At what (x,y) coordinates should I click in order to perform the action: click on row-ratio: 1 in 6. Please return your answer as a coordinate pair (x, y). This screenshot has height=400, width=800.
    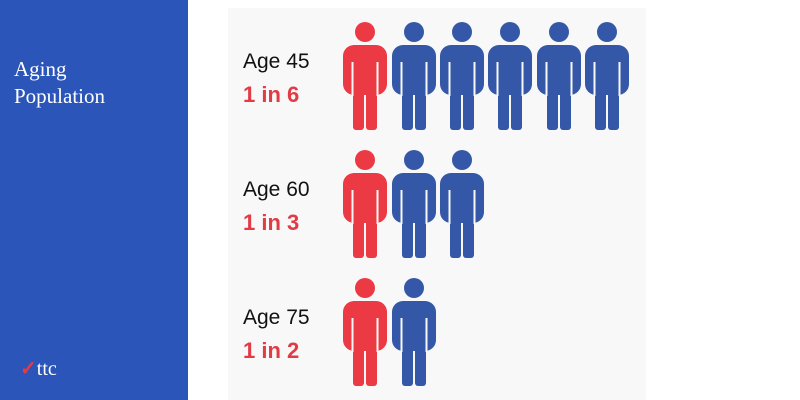
    Looking at the image, I should click on (271, 94).